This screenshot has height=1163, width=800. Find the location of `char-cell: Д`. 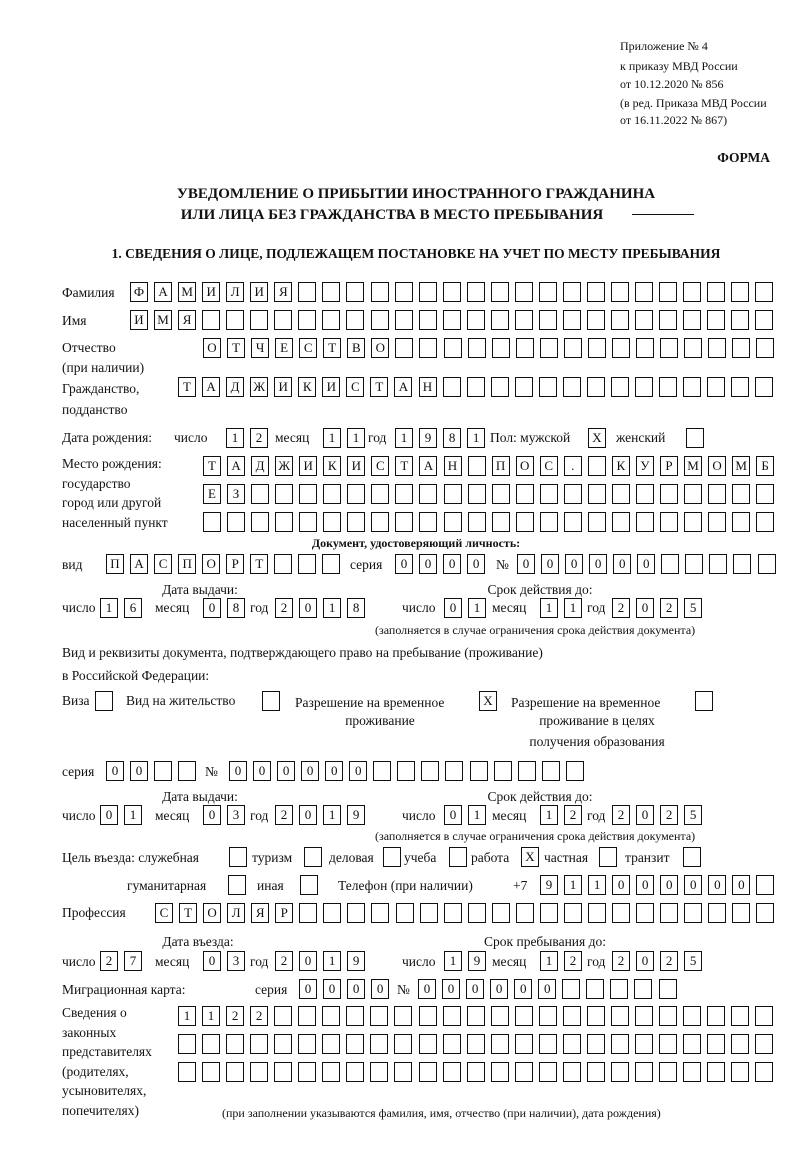

char-cell: Д is located at coordinates (260, 466).